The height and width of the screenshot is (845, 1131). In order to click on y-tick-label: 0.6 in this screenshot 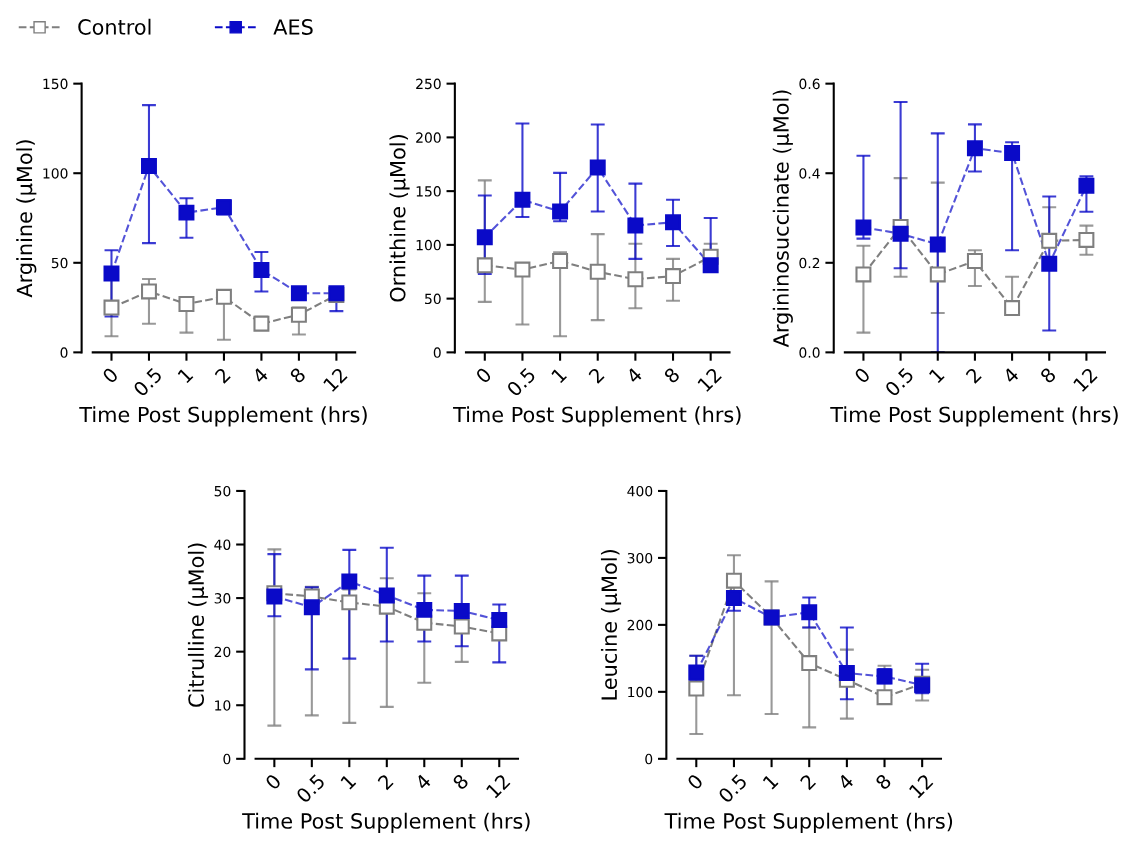, I will do `click(809, 84)`.